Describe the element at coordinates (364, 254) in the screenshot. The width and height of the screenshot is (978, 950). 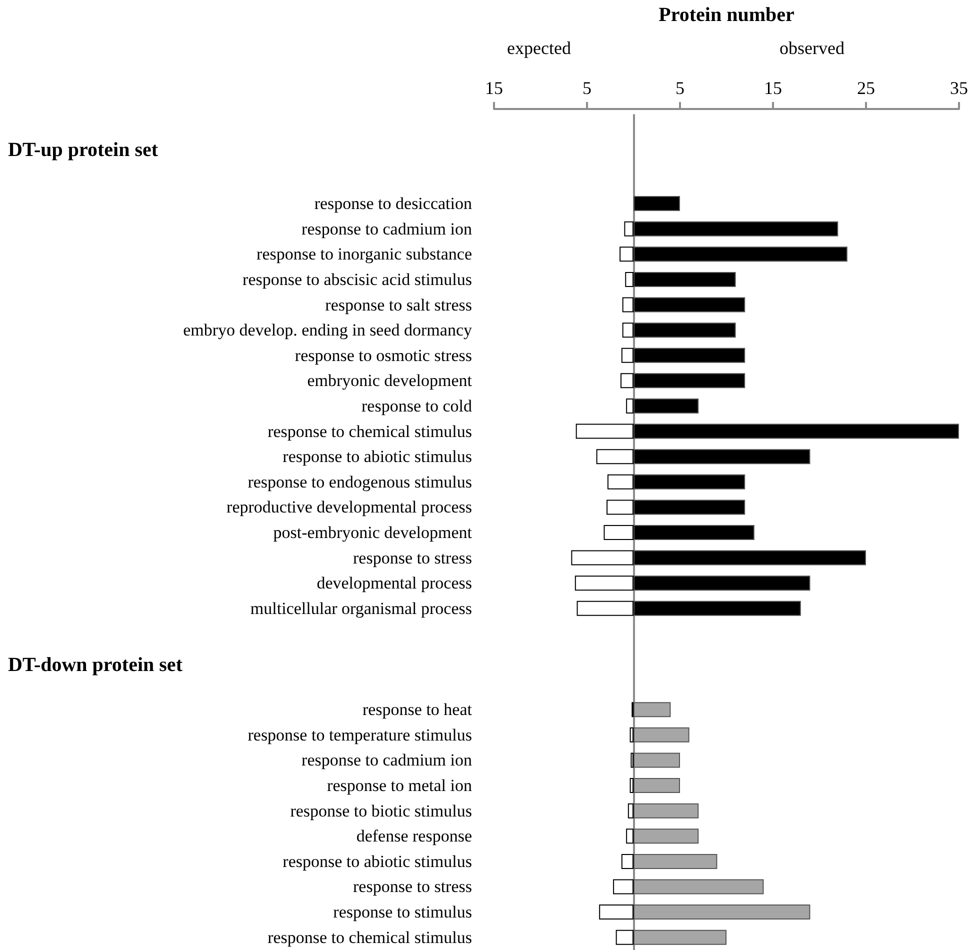
I see `y-tick-label: response to inorganic substance` at that location.